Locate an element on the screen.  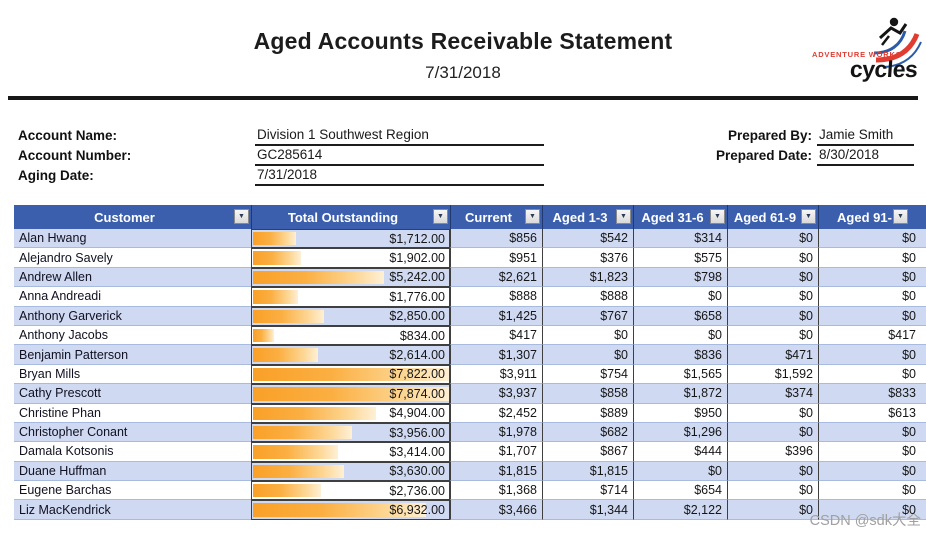
total-outstanding-cell: $1,776.00 is located at coordinates (350, 297).